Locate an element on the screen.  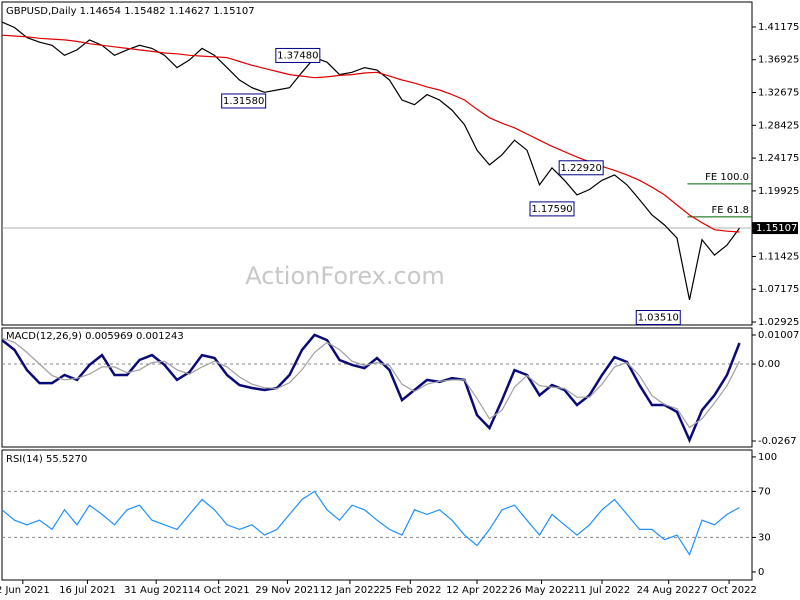
x-tick-label: 25 Feb 2022 is located at coordinates (410, 590).